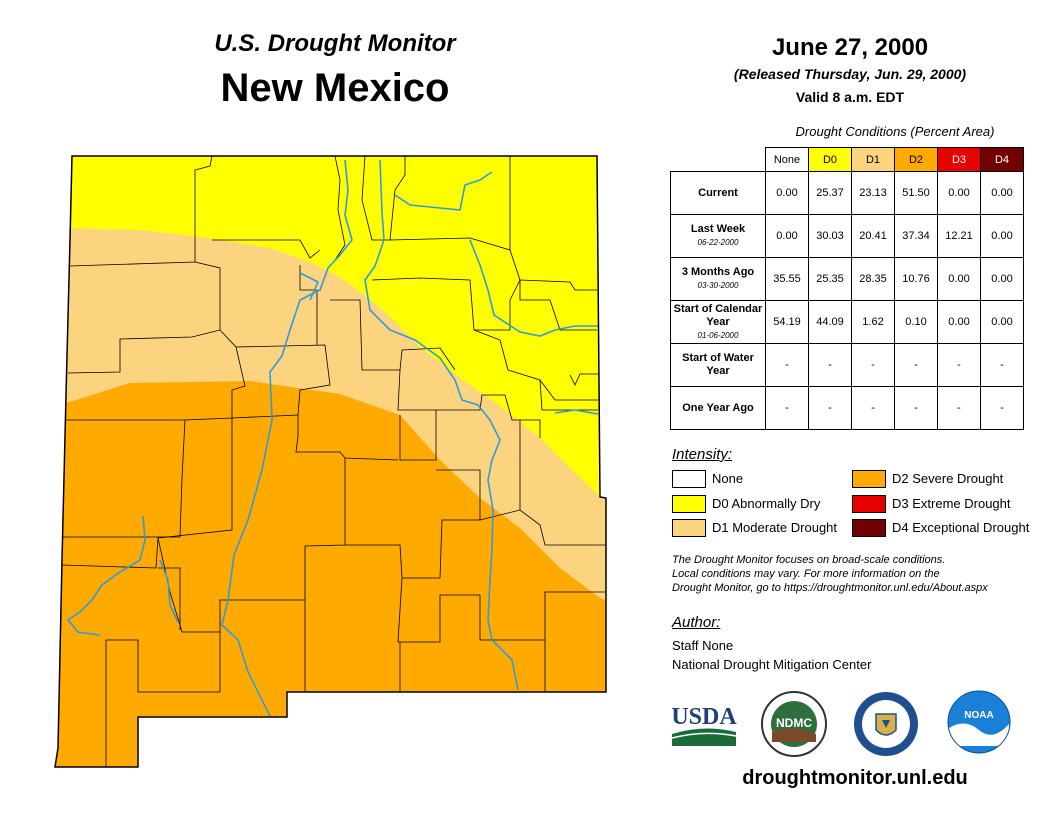 Image resolution: width=1056 pixels, height=816 pixels. What do you see at coordinates (916, 159) in the screenshot?
I see `col-header-d2: D2` at bounding box center [916, 159].